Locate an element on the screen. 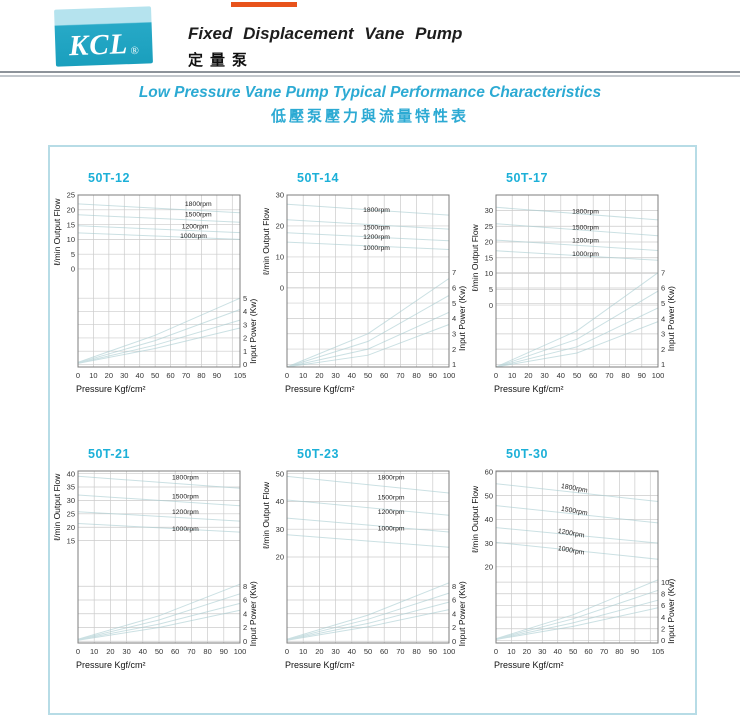  registered-mark-icon: ® is located at coordinates (135, 51).